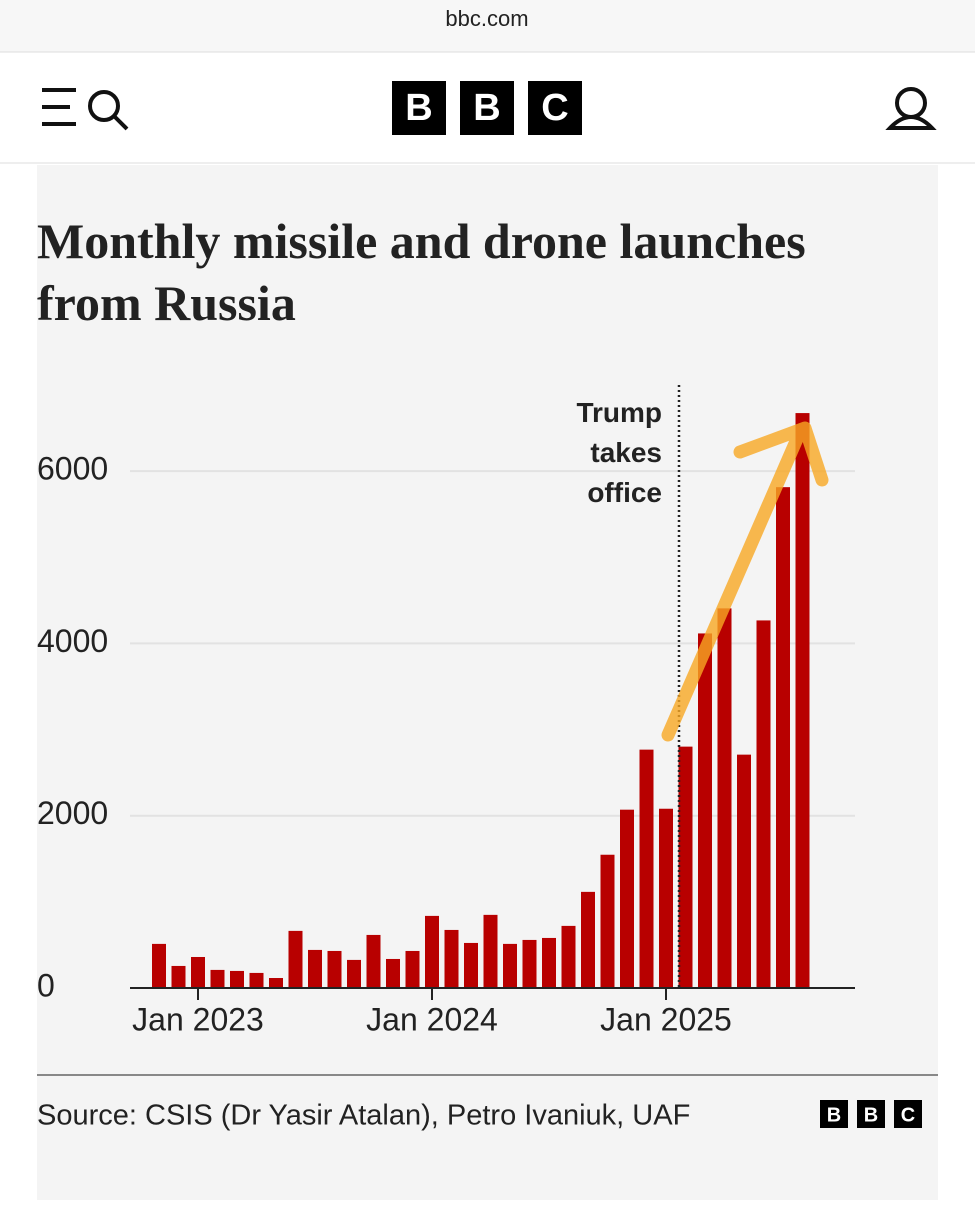  What do you see at coordinates (72, 813) in the screenshot?
I see `y-tick-label: 2000` at bounding box center [72, 813].